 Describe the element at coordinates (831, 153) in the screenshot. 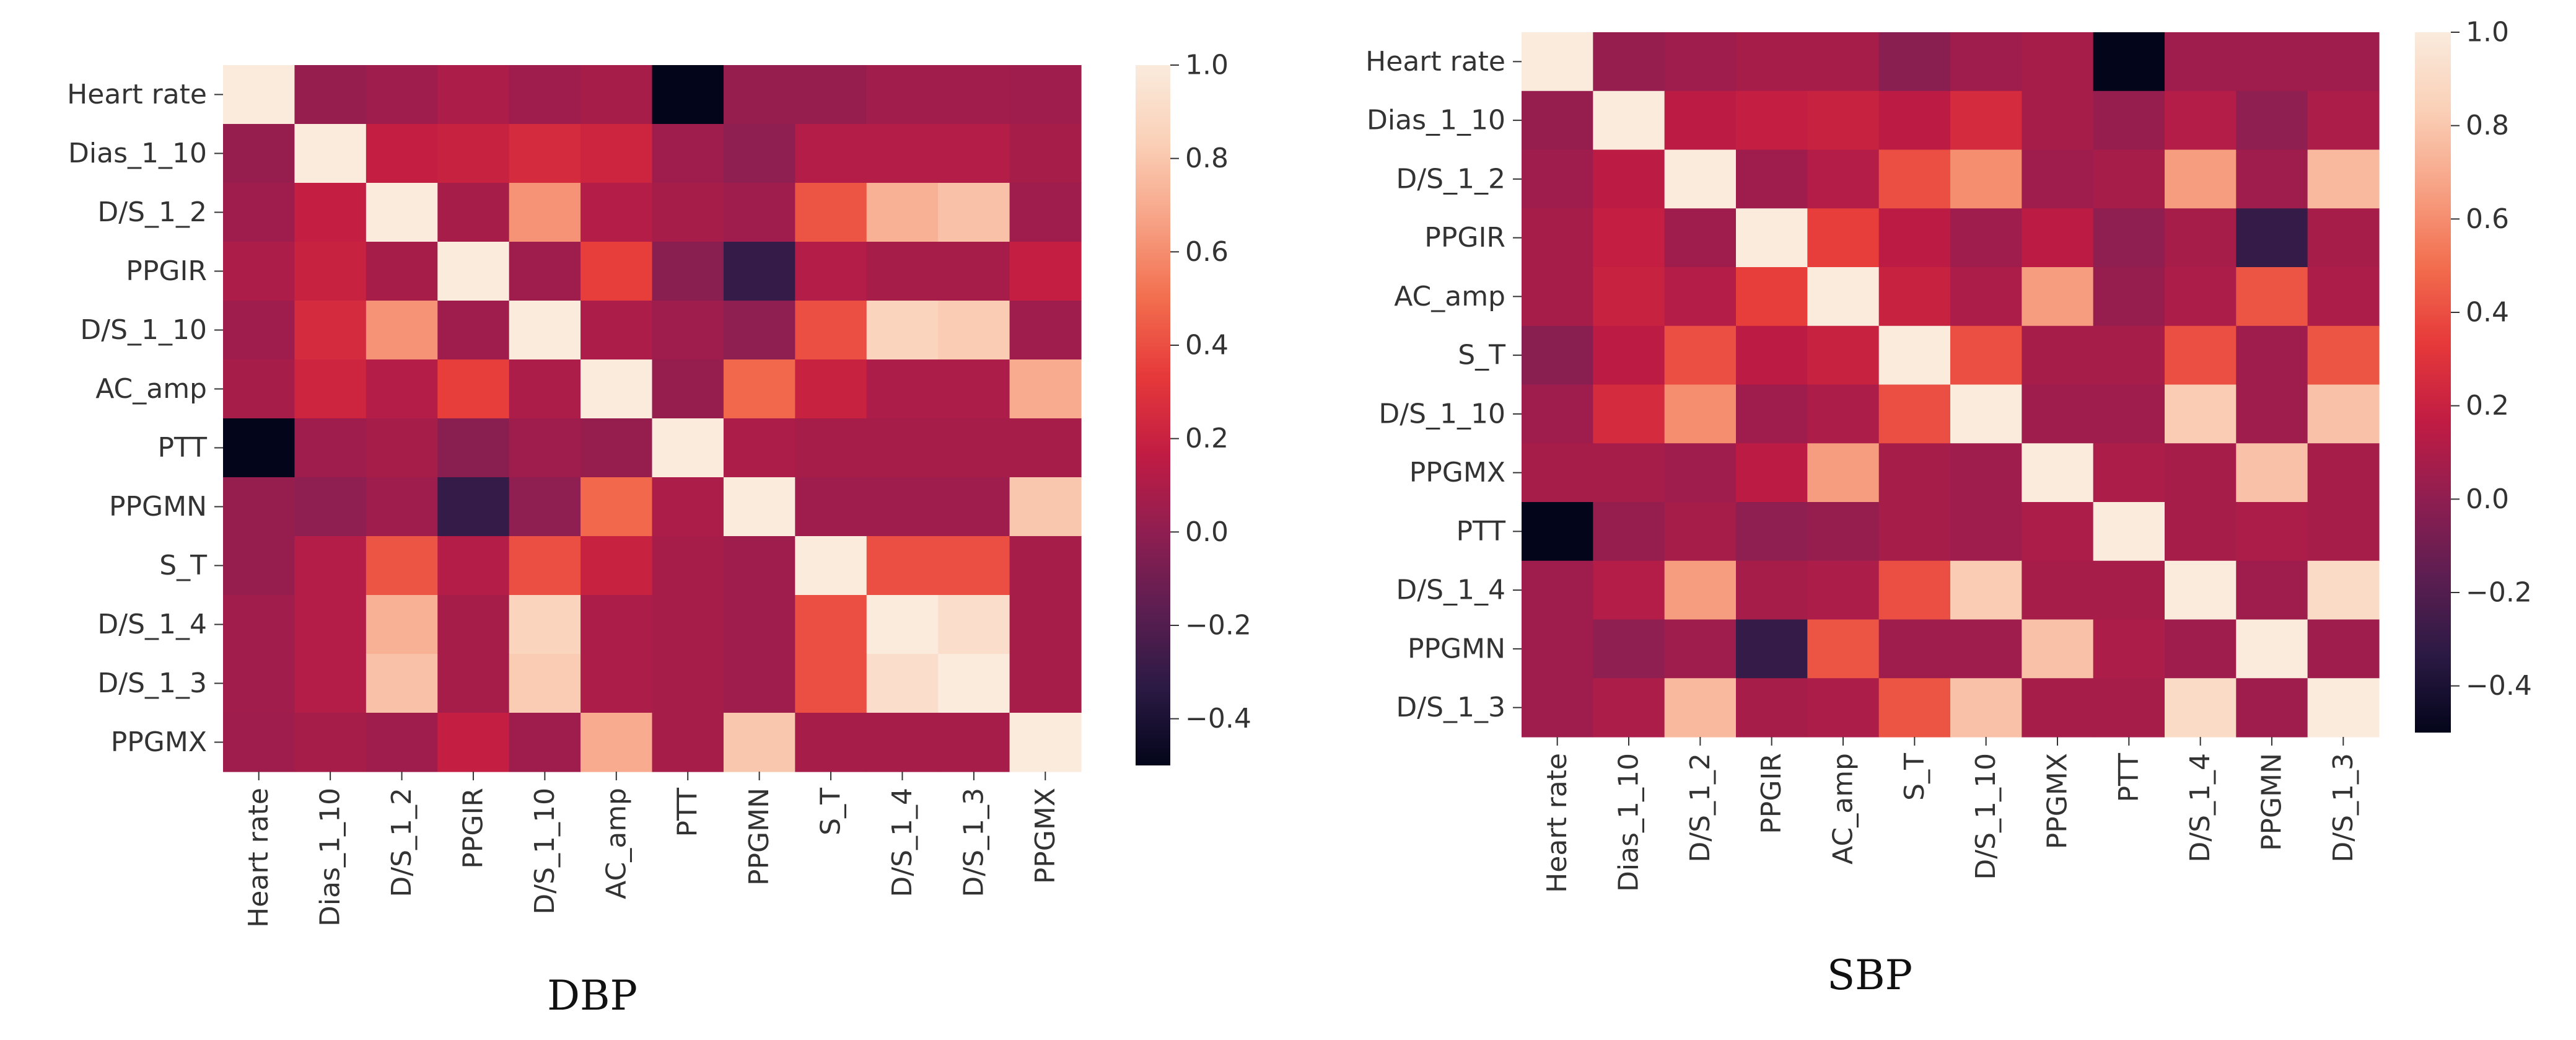

I see `dbp-cell-dias-1-10-s-t` at that location.